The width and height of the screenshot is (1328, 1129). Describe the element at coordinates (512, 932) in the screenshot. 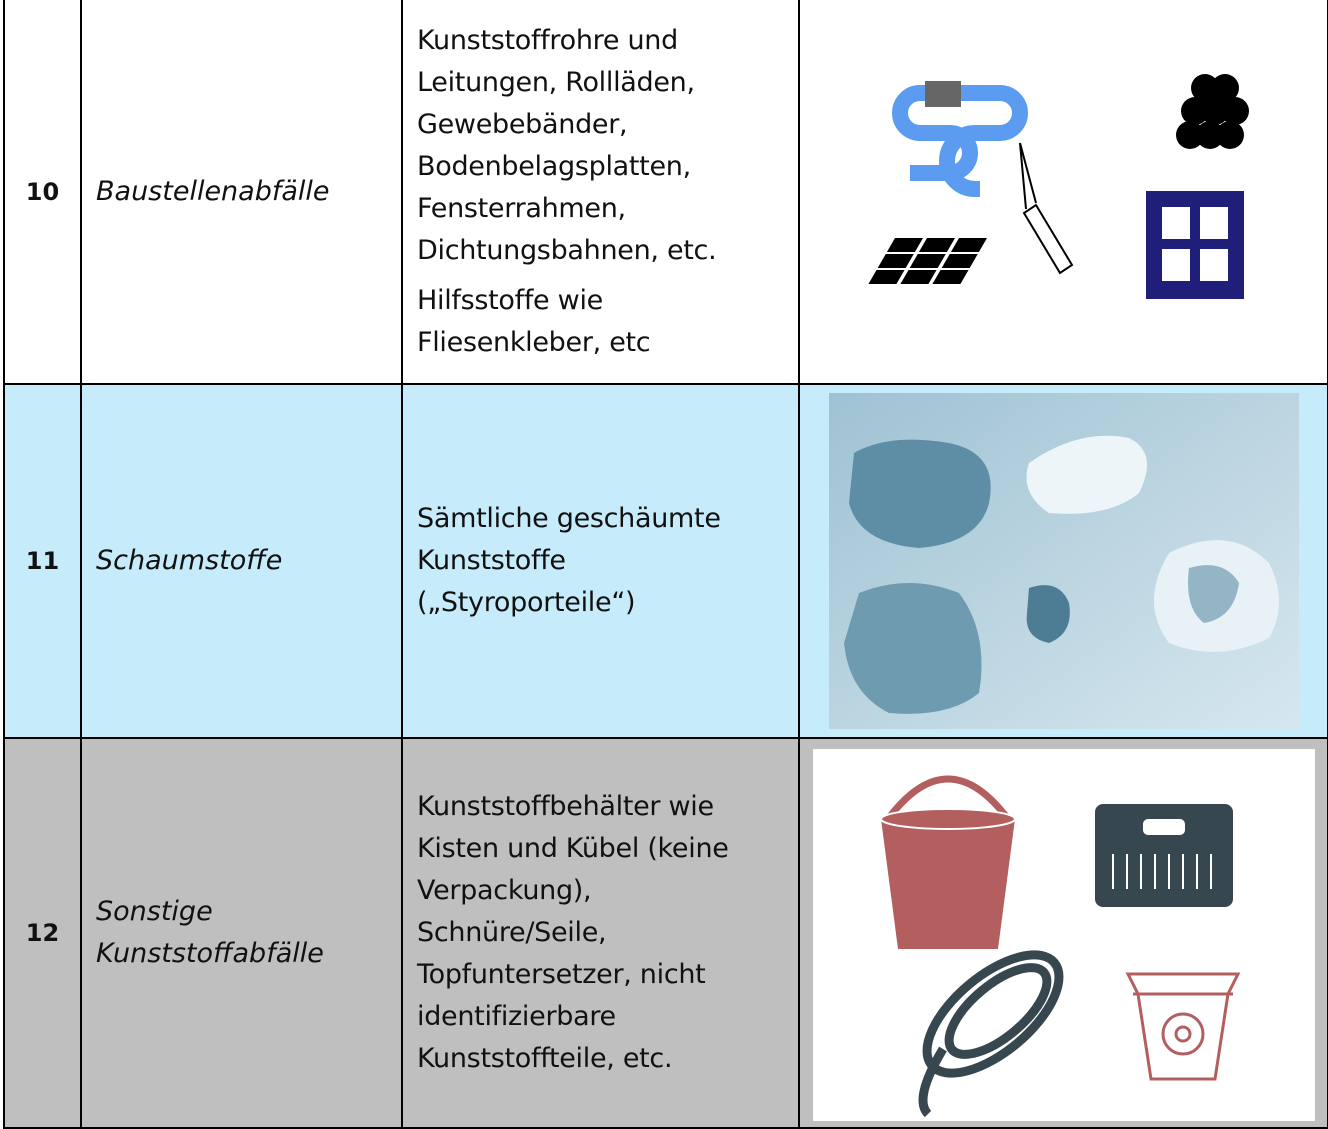

I see `line: Schnüre/Seile,` at that location.